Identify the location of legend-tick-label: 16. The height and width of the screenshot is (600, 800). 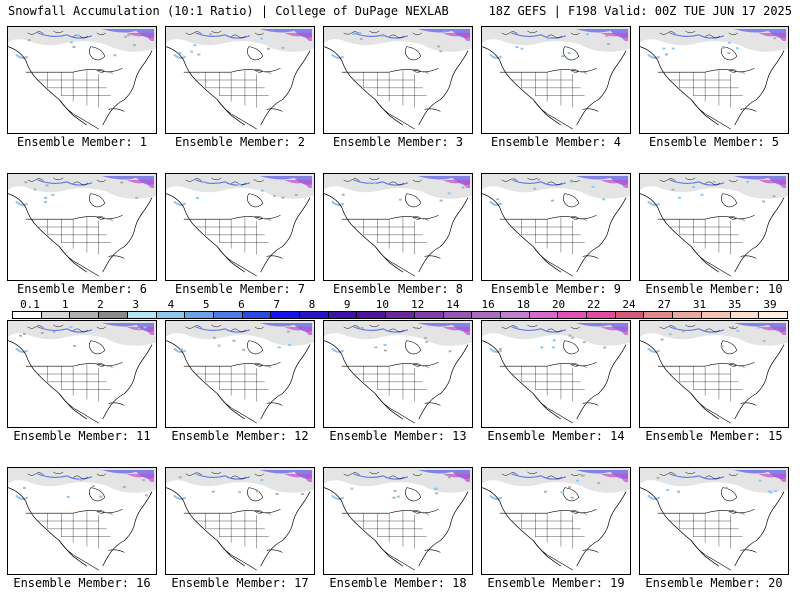
(488, 304).